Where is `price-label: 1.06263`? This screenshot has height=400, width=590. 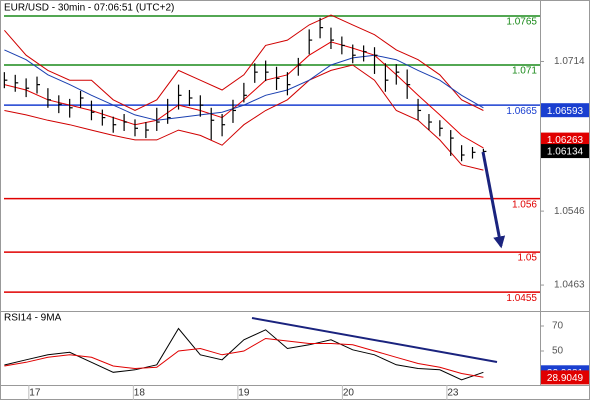
price-label: 1.06263 is located at coordinates (565, 140).